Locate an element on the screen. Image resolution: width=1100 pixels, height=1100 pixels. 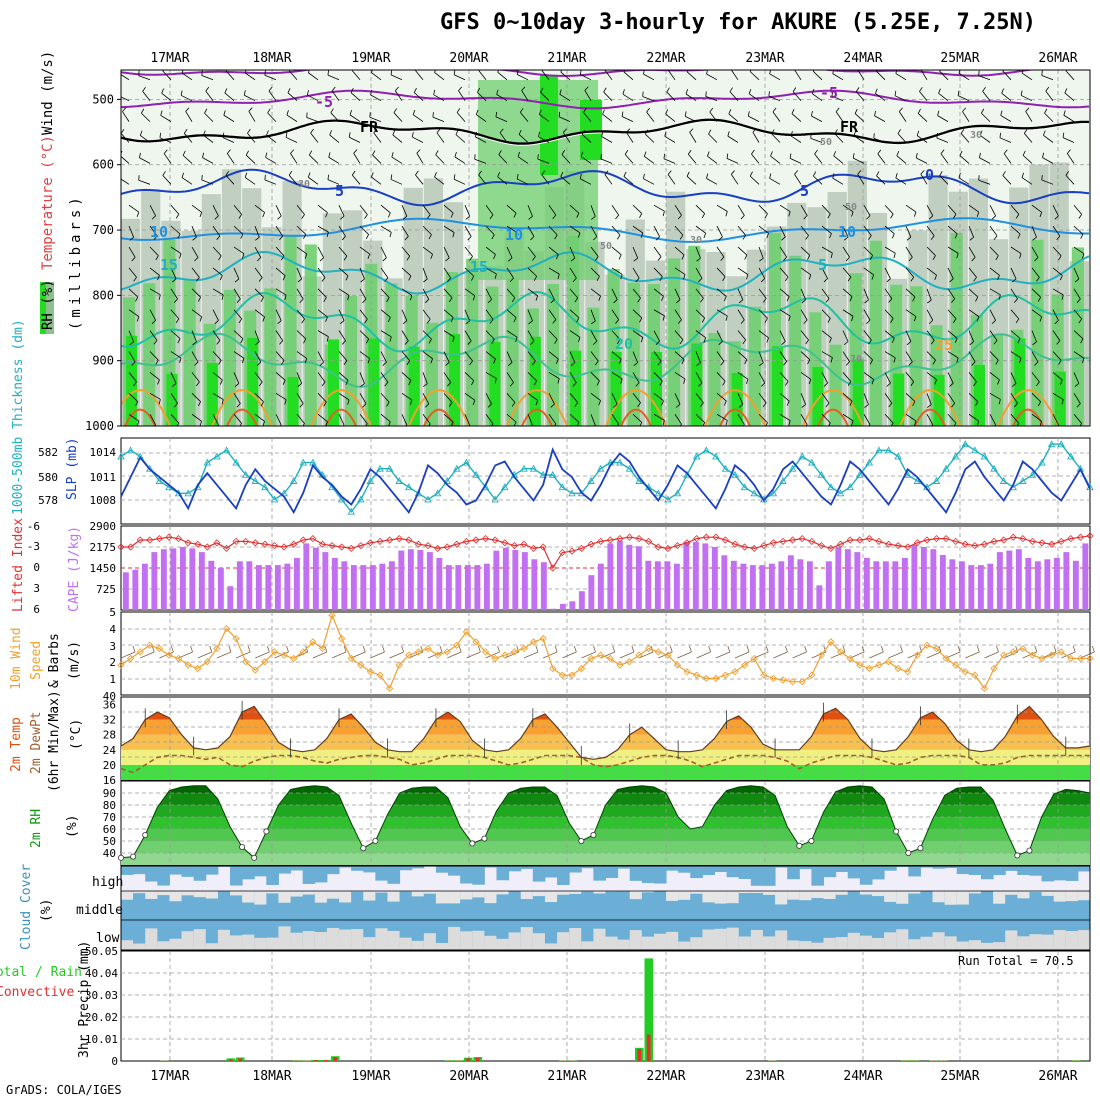
temp-tick: 24 is located at coordinates (110, 750).